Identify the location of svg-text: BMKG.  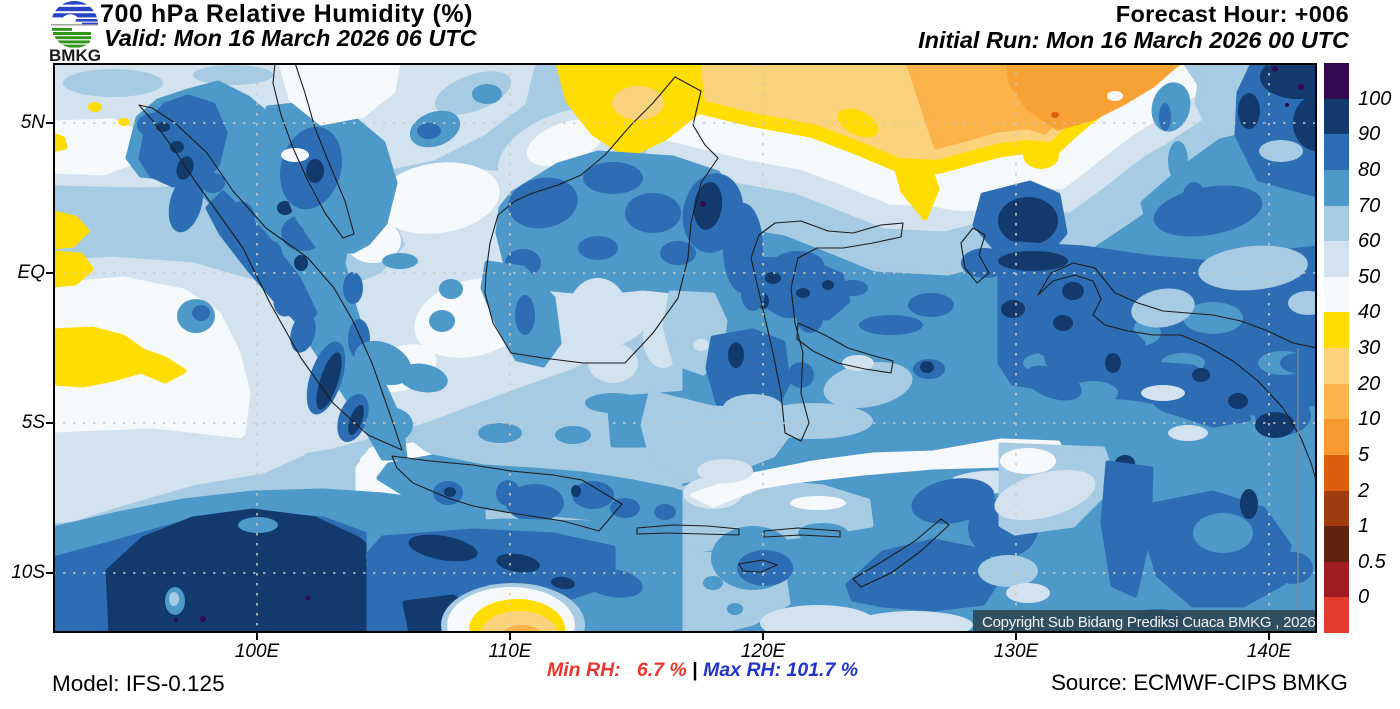
(75, 55).